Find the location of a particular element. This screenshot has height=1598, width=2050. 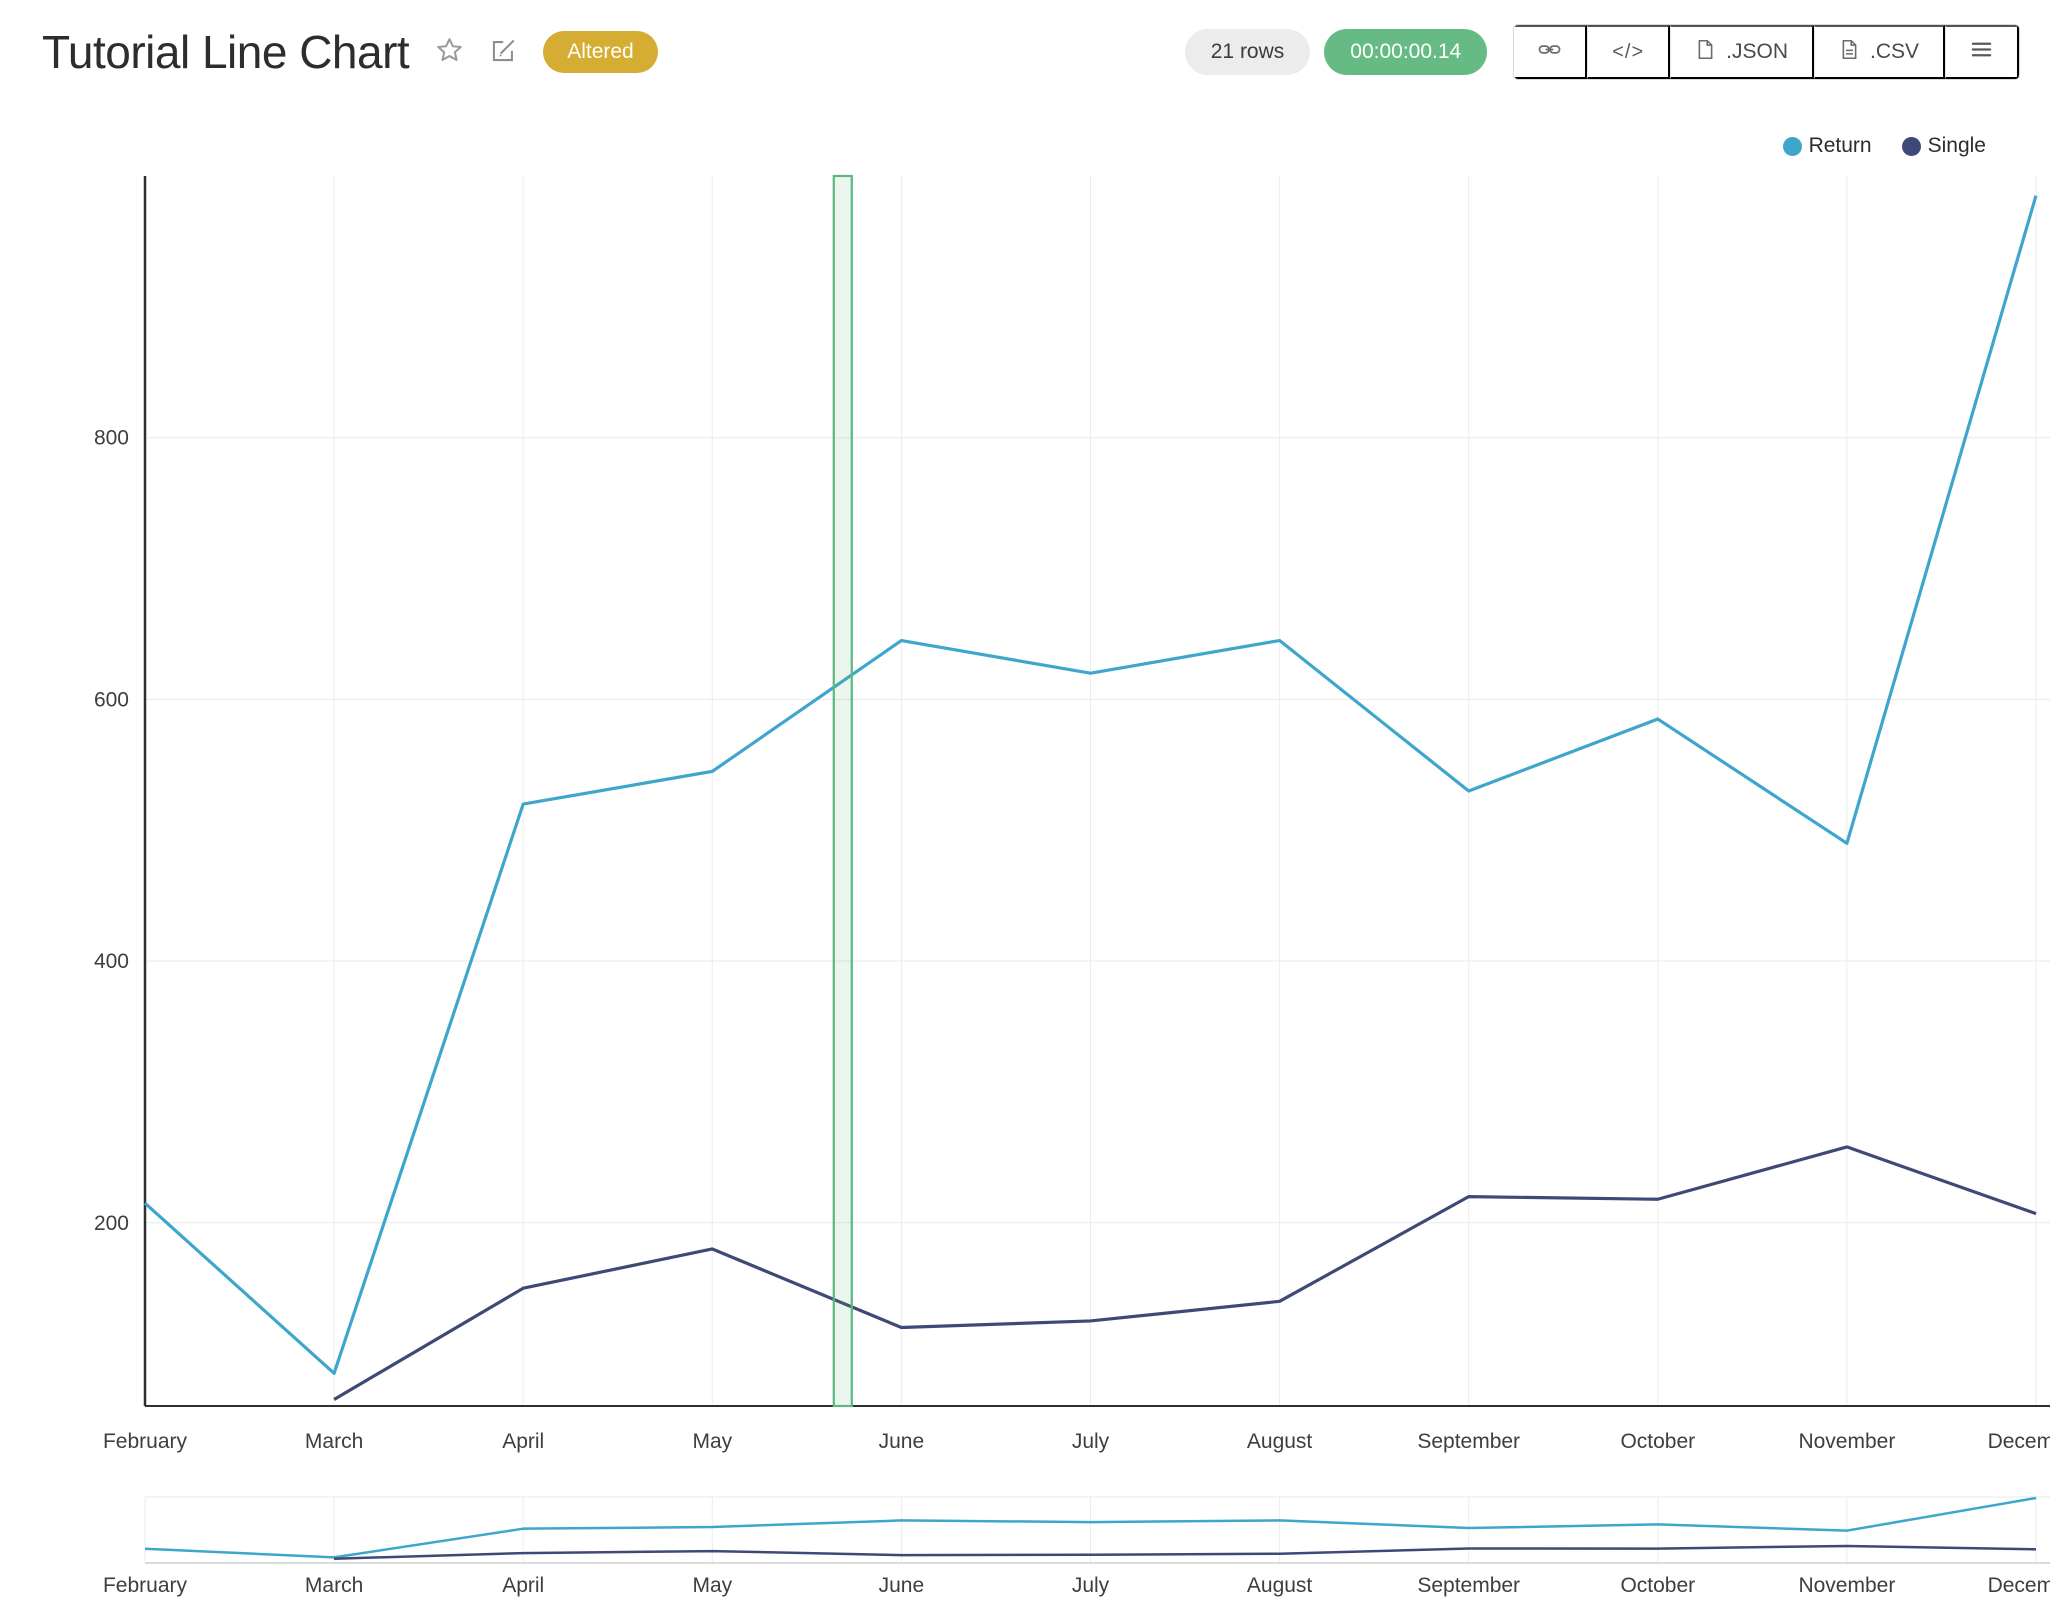

link-icon is located at coordinates (1549, 52).